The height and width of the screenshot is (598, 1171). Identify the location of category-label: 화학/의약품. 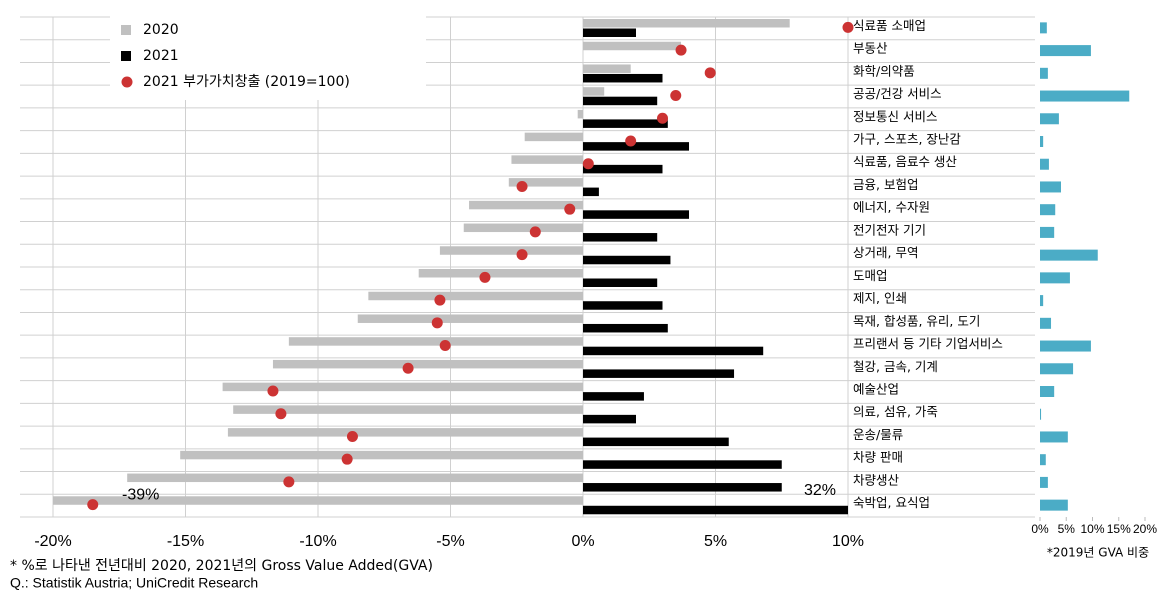
(884, 70).